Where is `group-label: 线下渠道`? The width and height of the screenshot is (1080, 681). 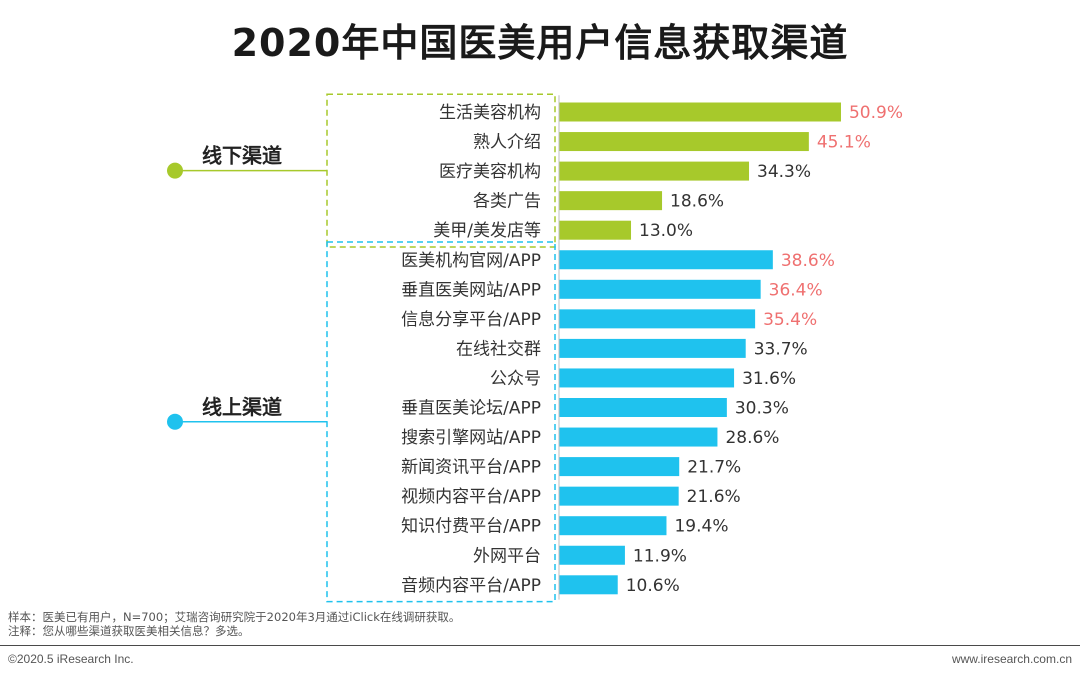
group-label: 线下渠道 is located at coordinates (242, 156).